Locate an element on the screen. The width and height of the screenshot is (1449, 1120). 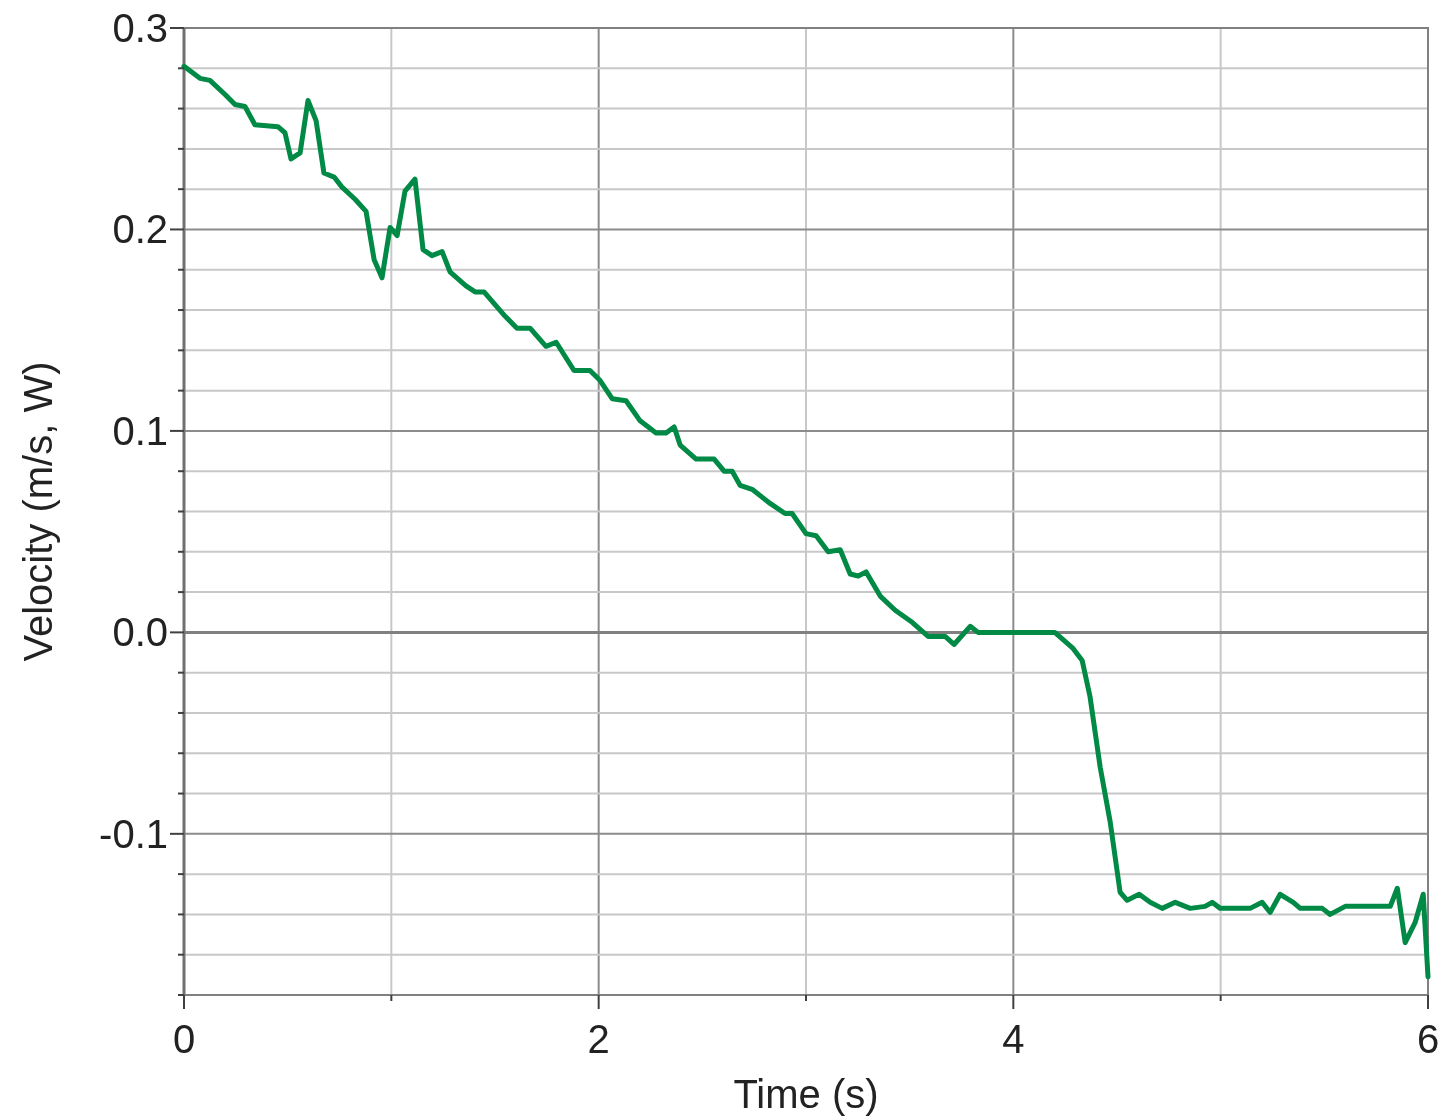
y-tick-label: 0.2 is located at coordinates (140, 229).